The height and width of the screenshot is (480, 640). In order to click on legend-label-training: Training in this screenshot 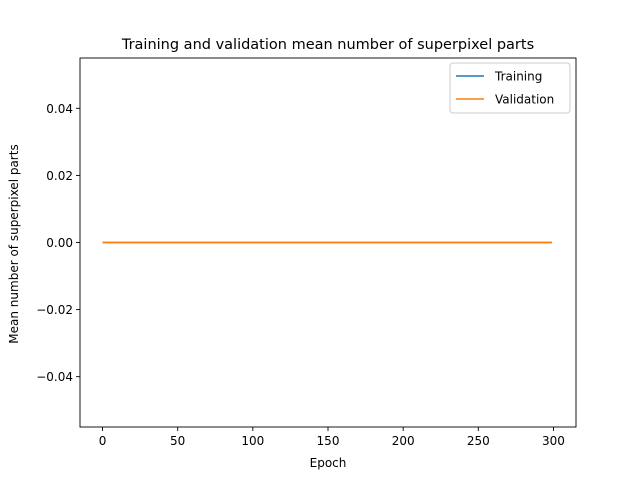, I will do `click(518, 77)`.